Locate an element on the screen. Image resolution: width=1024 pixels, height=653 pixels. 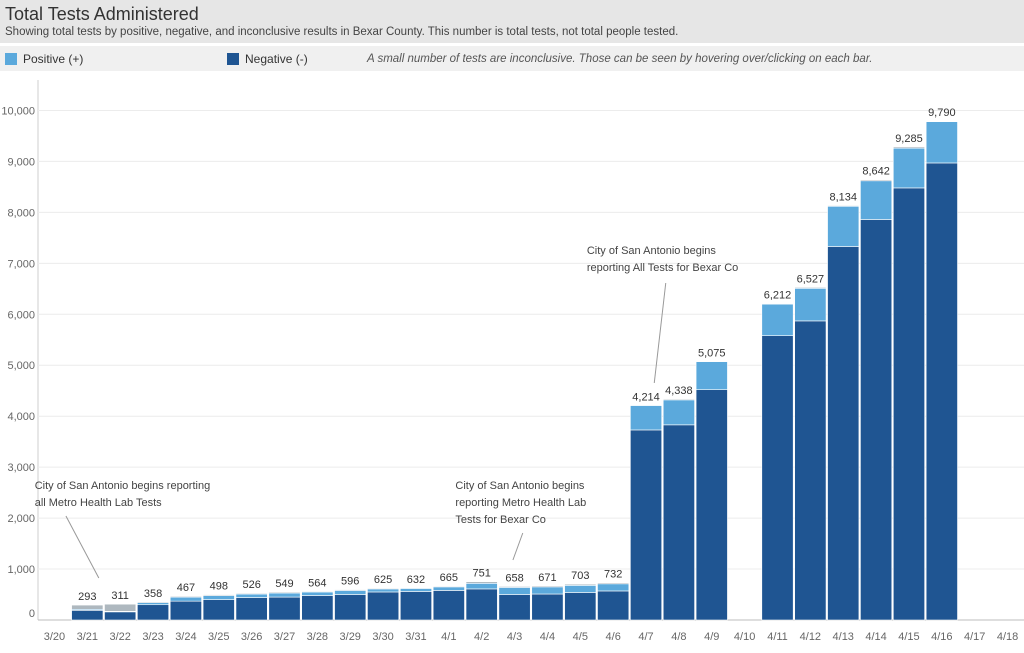
y-tick-label: 8,000 is located at coordinates (21, 213).